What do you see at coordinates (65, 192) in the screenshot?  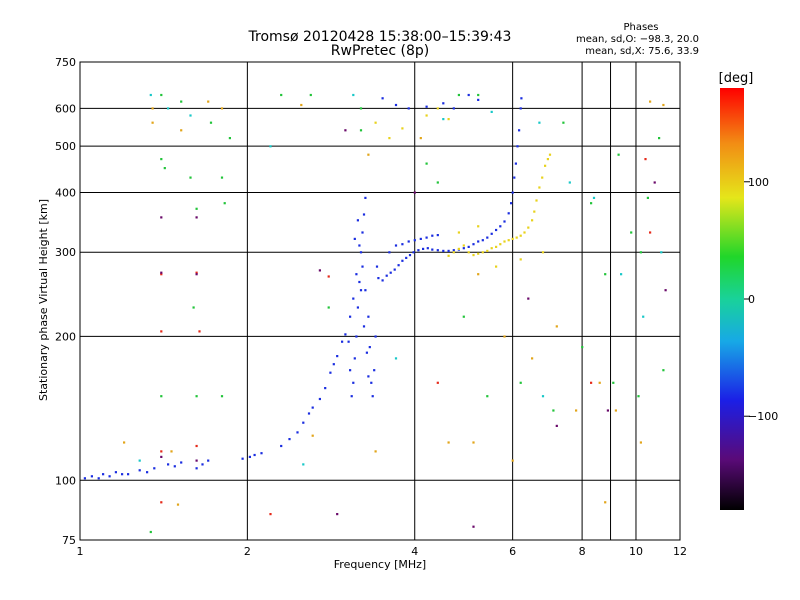 I see `y-tick-label: 400` at bounding box center [65, 192].